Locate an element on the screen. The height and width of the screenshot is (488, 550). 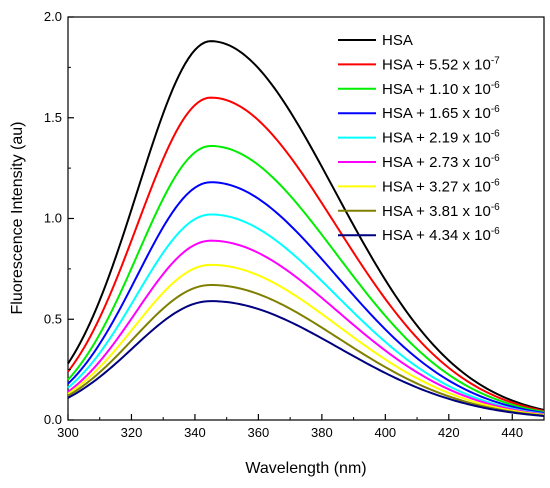
x-tick-label: 360 is located at coordinates (259, 432).